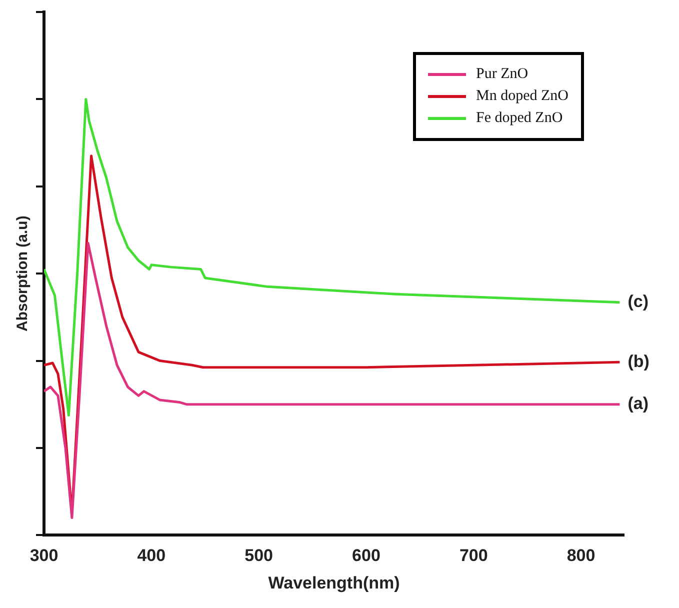 Image resolution: width=679 pixels, height=608 pixels. Describe the element at coordinates (334, 582) in the screenshot. I see `x-axis-title: Wavelength(nm)` at that location.